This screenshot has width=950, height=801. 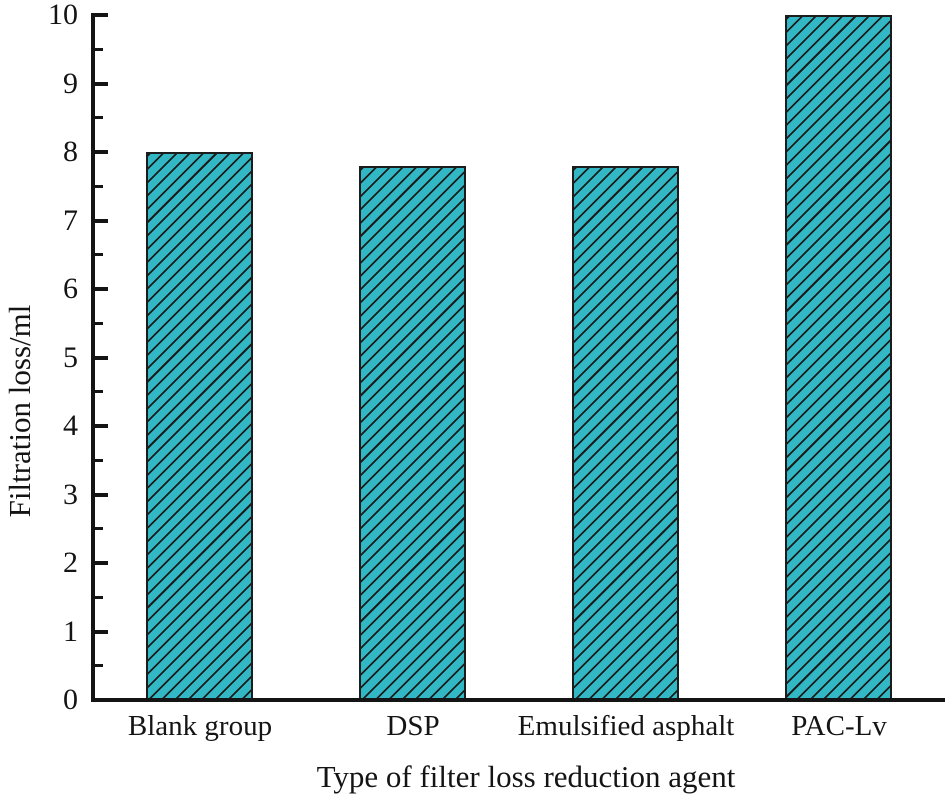 What do you see at coordinates (70, 562) in the screenshot?
I see `y-tick-label: 2` at bounding box center [70, 562].